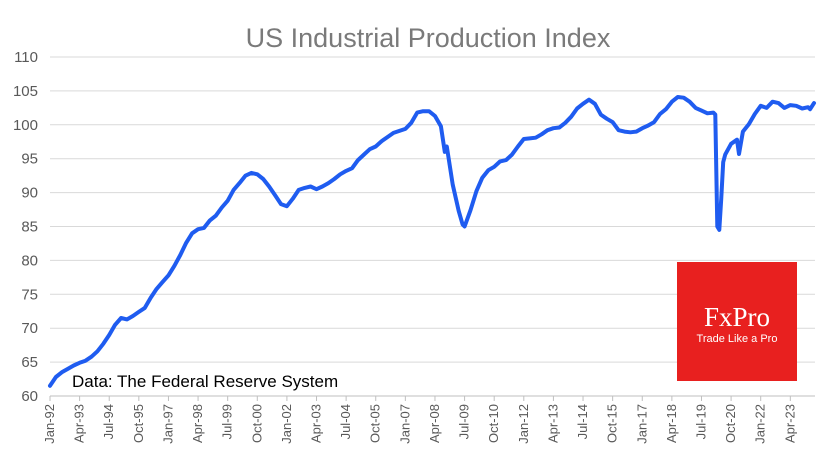  Describe the element at coordinates (404, 424) in the screenshot. I see `x-tick-label: Jan-07` at that location.